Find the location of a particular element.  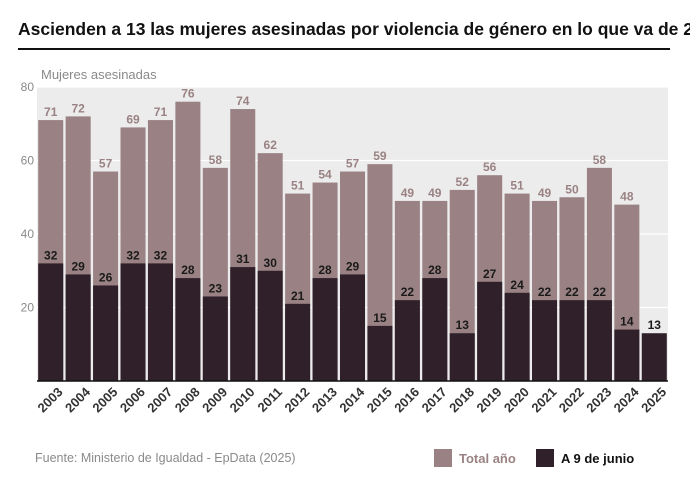

label-total-2013: 54 is located at coordinates (325, 175).